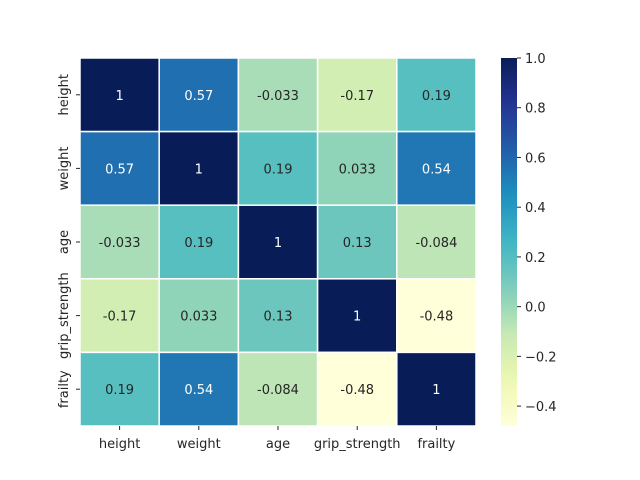 The height and width of the screenshot is (480, 640). What do you see at coordinates (509, 242) in the screenshot?
I see `colorbar-gradient` at bounding box center [509, 242].